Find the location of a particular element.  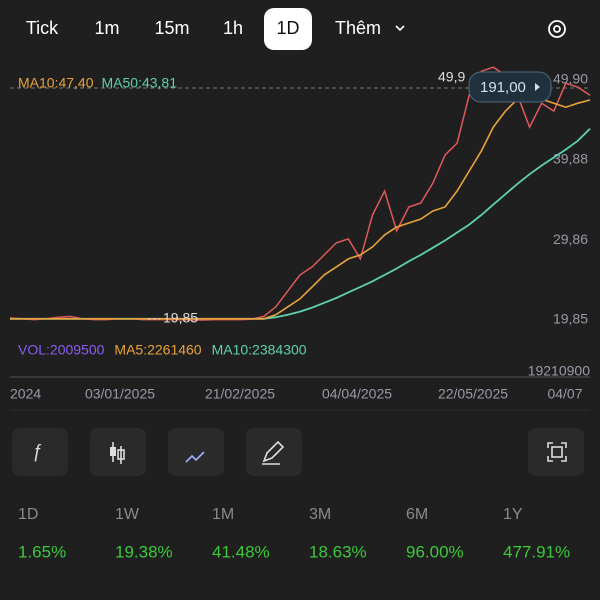

gear-ring is located at coordinates (557, 29).